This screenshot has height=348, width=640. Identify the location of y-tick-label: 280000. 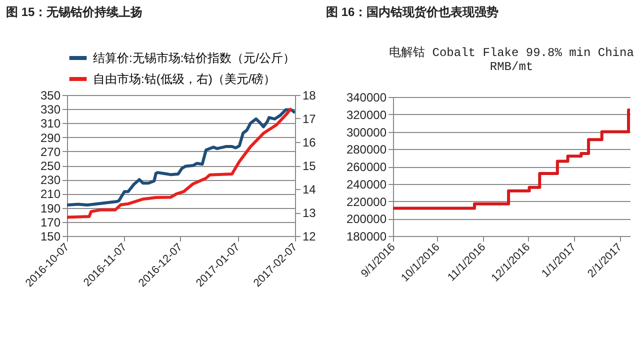
(366, 149).